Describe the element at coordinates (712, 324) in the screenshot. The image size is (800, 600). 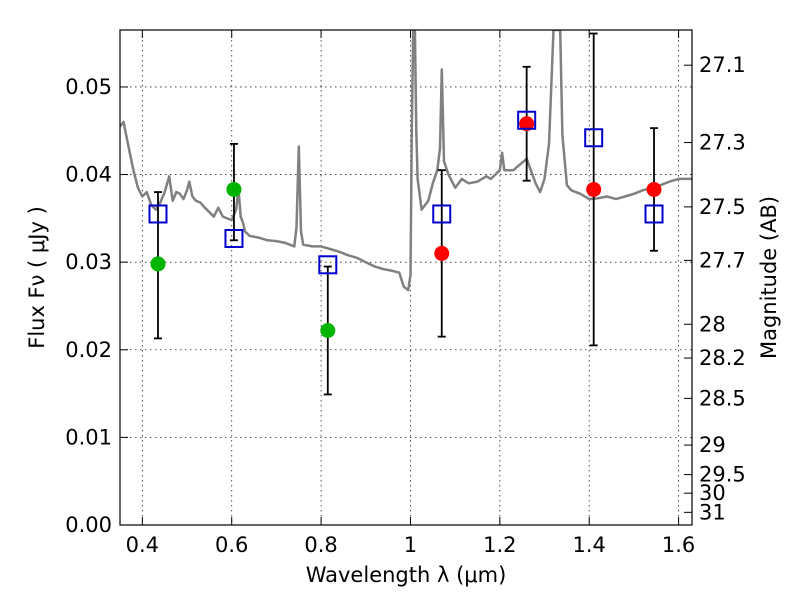
I see `y2-tick-label: 28` at that location.